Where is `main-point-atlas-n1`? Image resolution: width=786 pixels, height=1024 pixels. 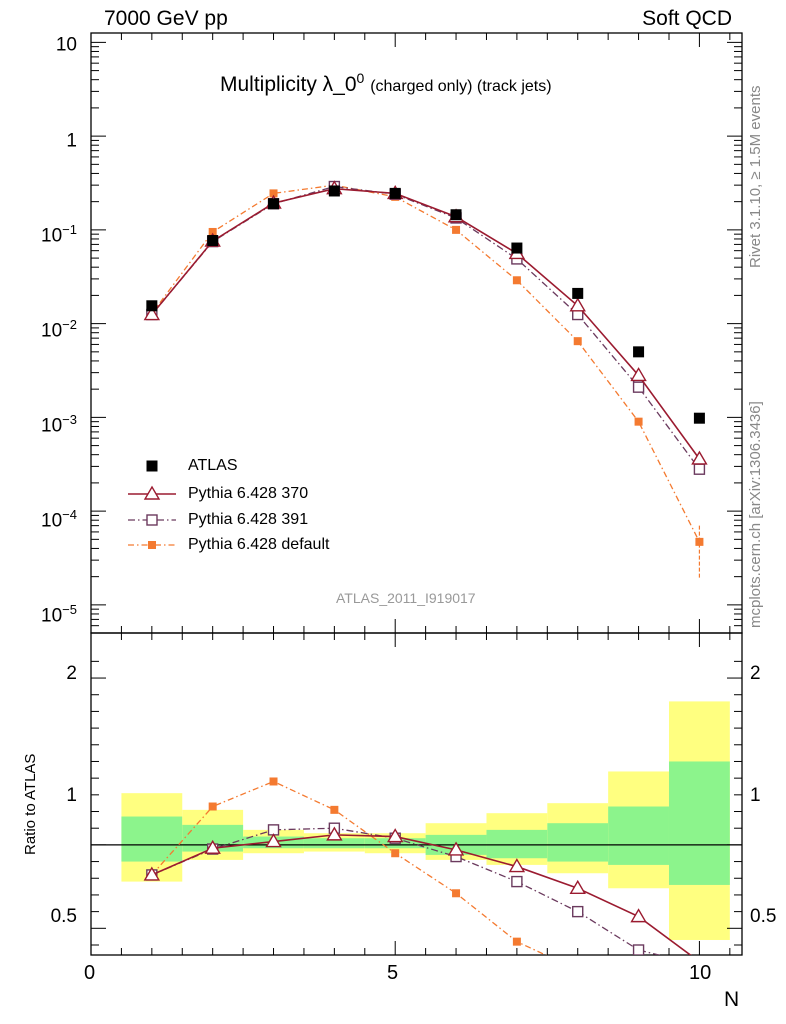
main-point-atlas-n1 is located at coordinates (152, 306).